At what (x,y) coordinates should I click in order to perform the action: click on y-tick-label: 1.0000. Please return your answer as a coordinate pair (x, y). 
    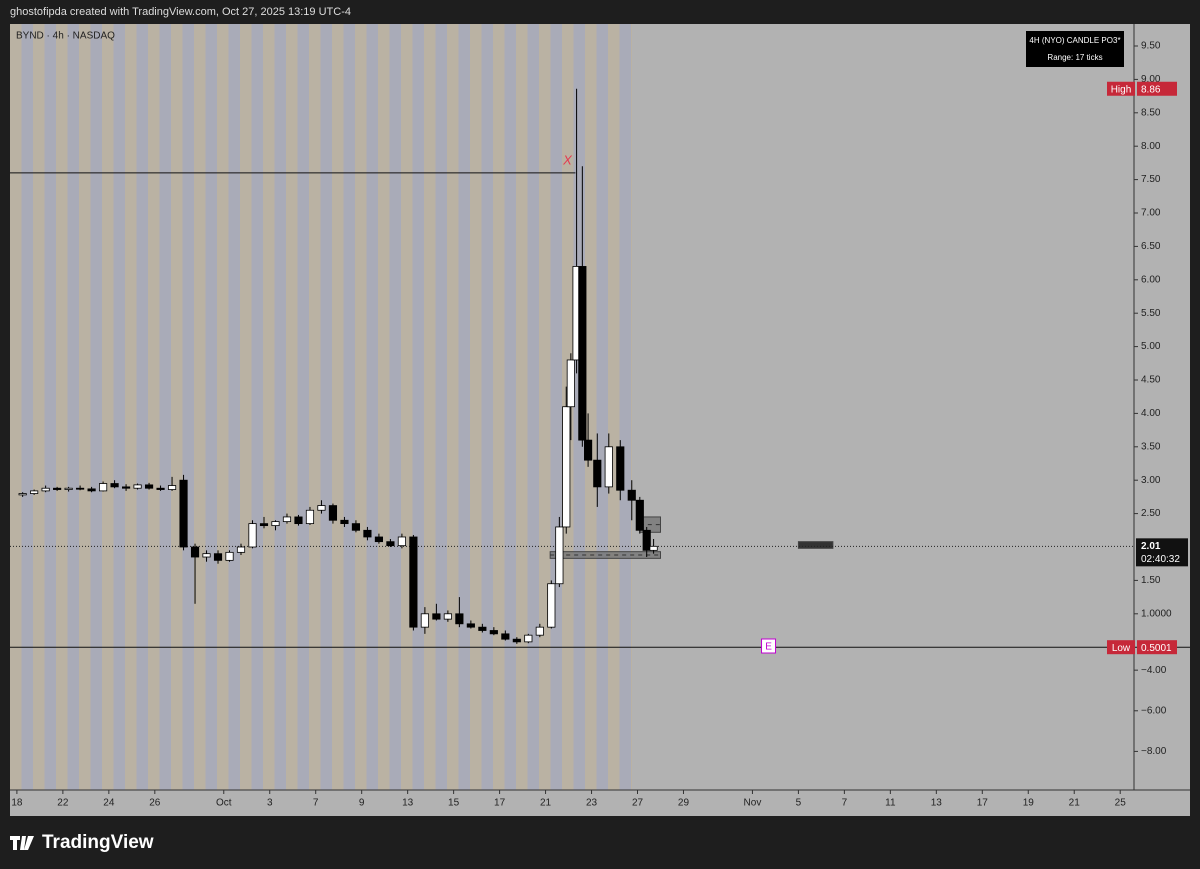
    Looking at the image, I should click on (1156, 613).